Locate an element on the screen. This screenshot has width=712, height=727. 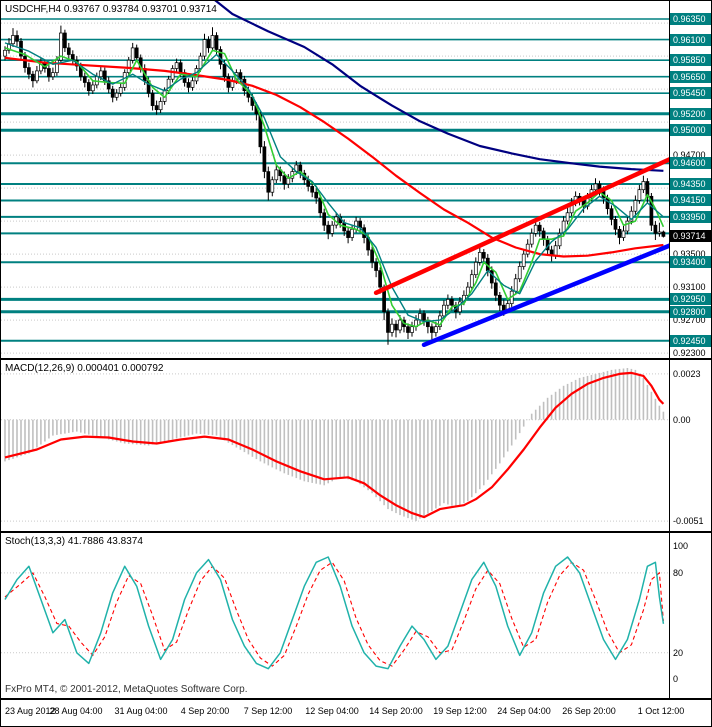
level-price-label: 0.93400 is located at coordinates (690, 262).